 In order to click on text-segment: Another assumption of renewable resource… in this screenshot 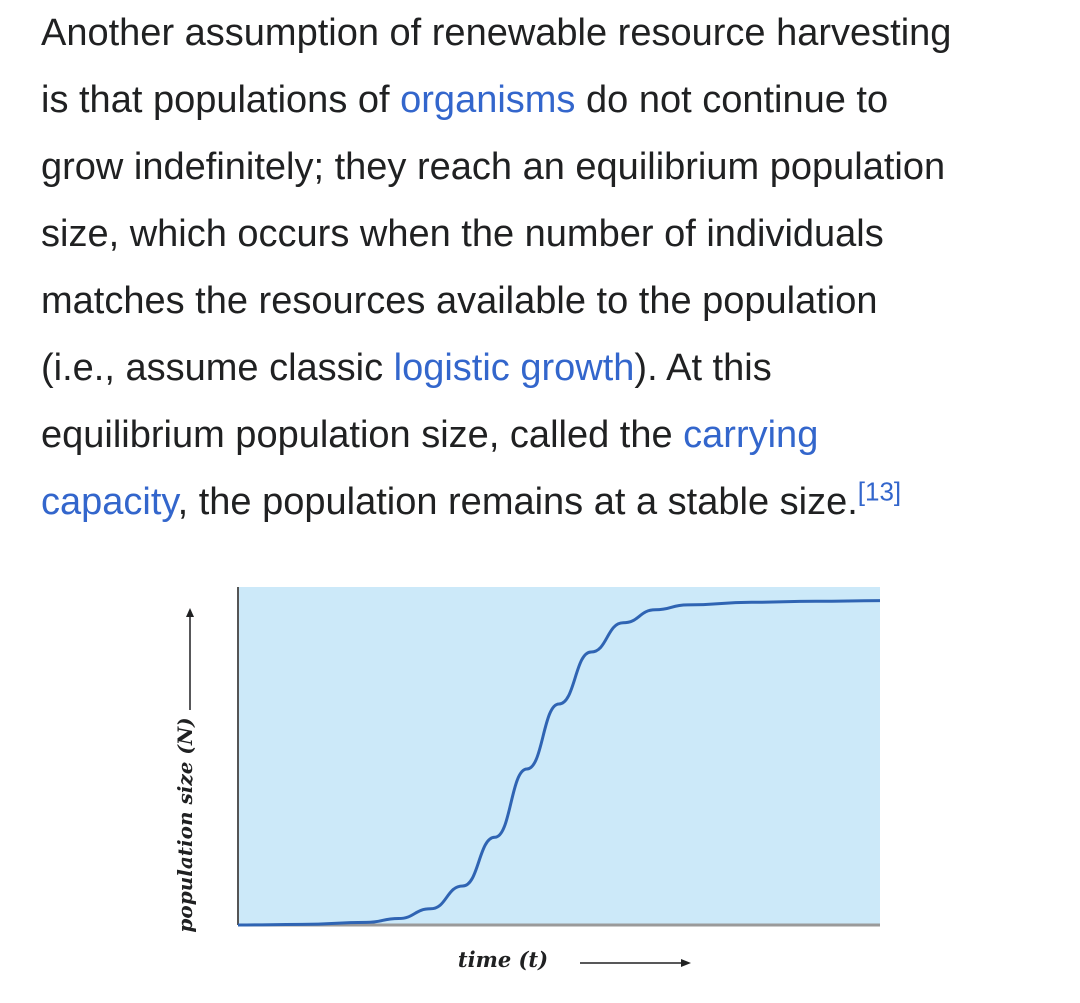, I will do `click(496, 33)`.